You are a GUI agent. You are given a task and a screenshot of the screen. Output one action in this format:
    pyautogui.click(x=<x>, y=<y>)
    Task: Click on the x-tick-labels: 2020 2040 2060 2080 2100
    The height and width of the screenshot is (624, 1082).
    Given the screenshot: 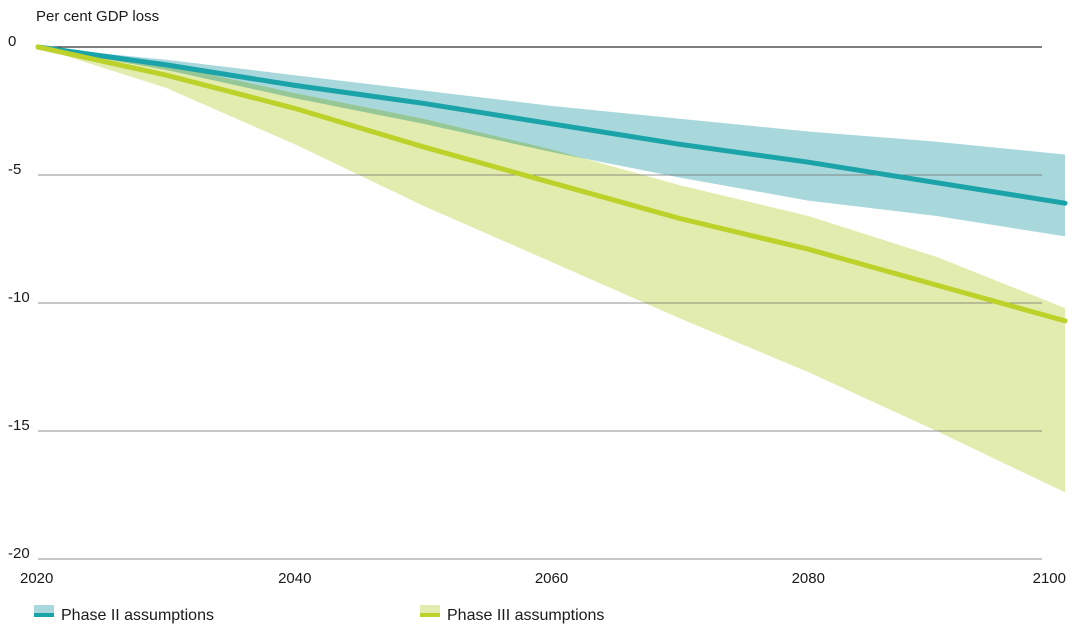 What is the action you would take?
    pyautogui.click(x=543, y=578)
    